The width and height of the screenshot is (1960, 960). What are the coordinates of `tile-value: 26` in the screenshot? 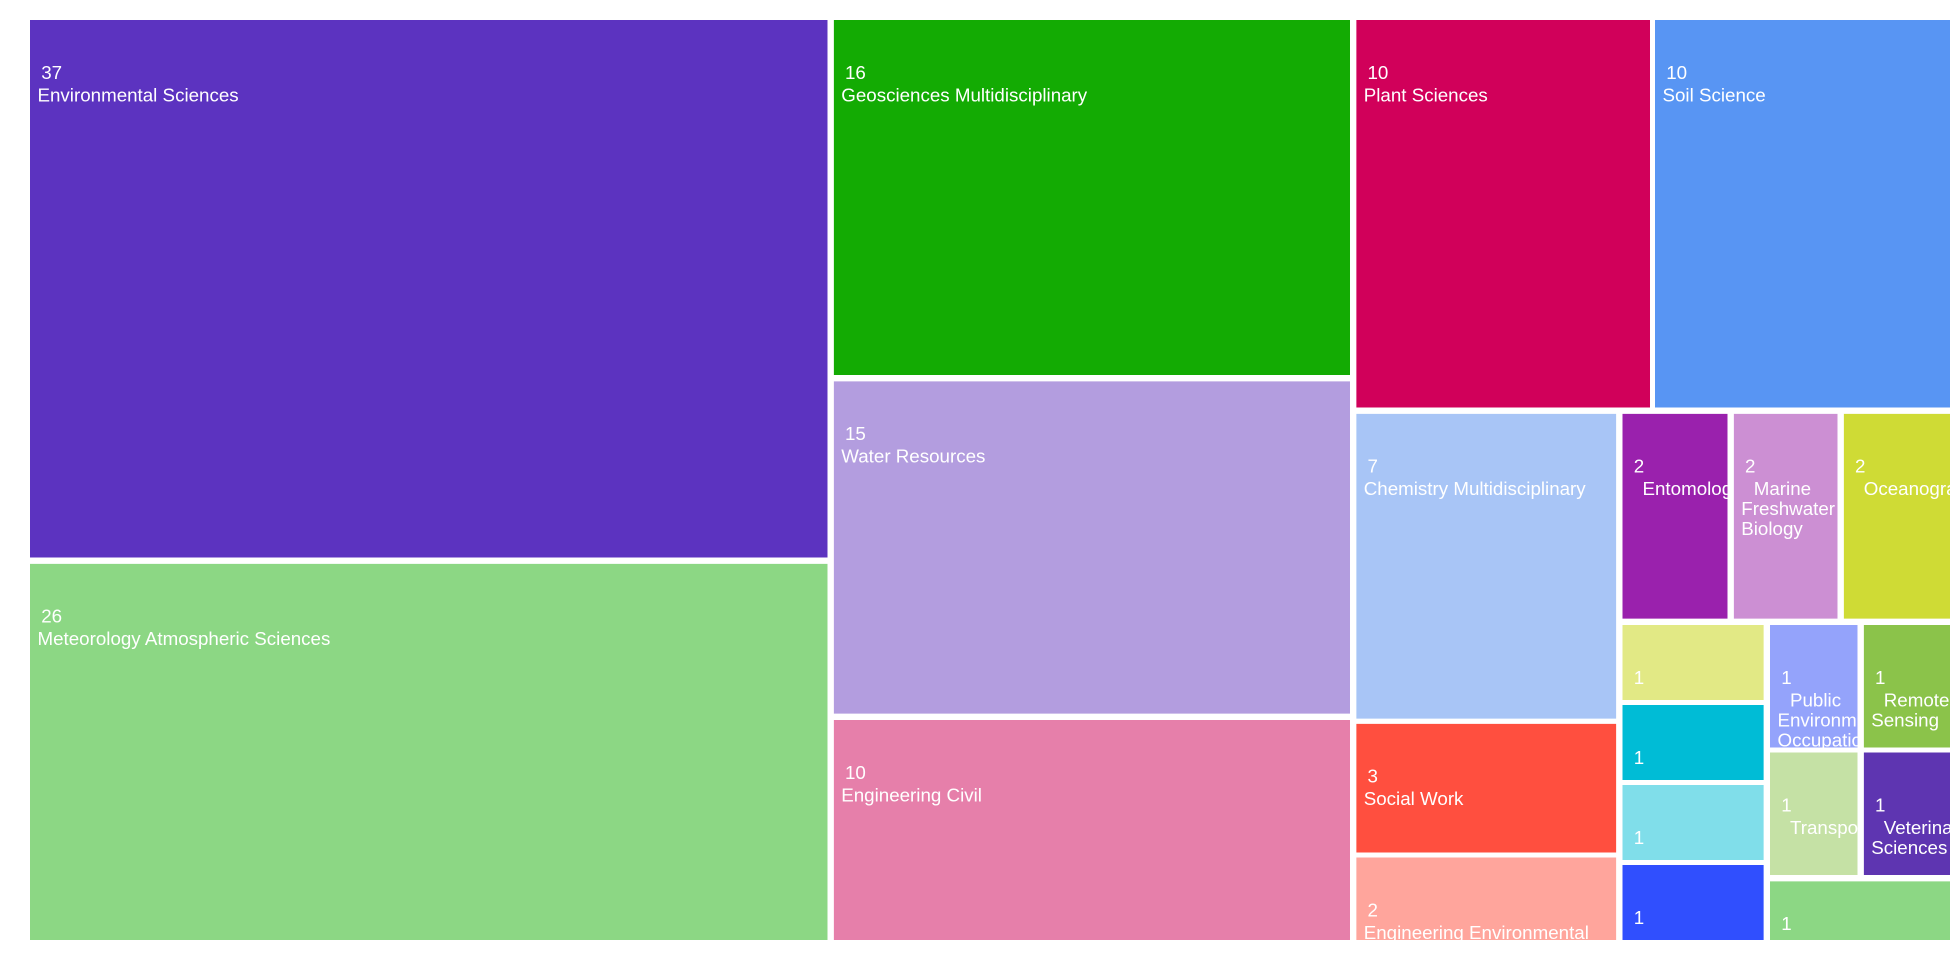 It's located at (51, 616).